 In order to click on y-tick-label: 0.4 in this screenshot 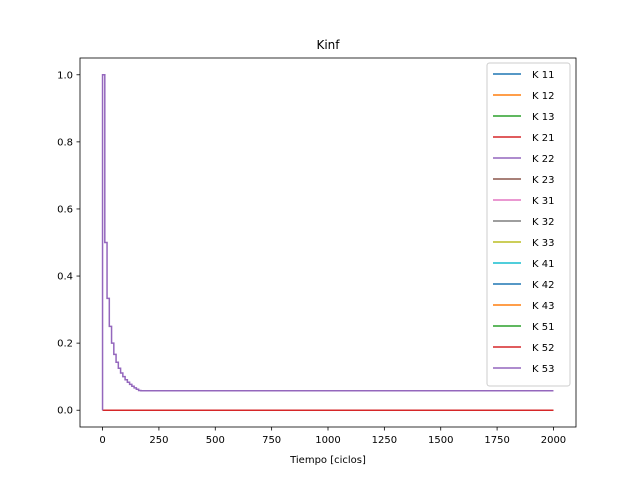, I will do `click(65, 277)`.